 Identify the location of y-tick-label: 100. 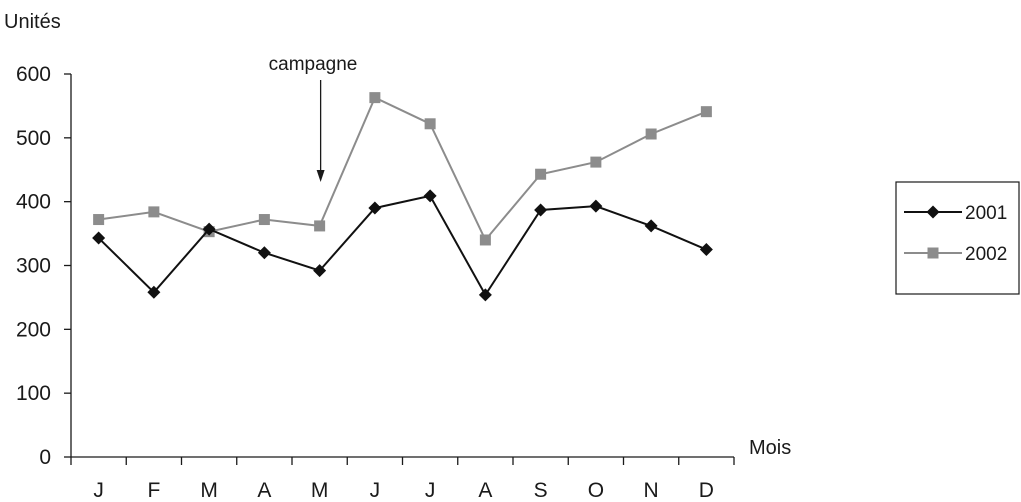
(33, 393).